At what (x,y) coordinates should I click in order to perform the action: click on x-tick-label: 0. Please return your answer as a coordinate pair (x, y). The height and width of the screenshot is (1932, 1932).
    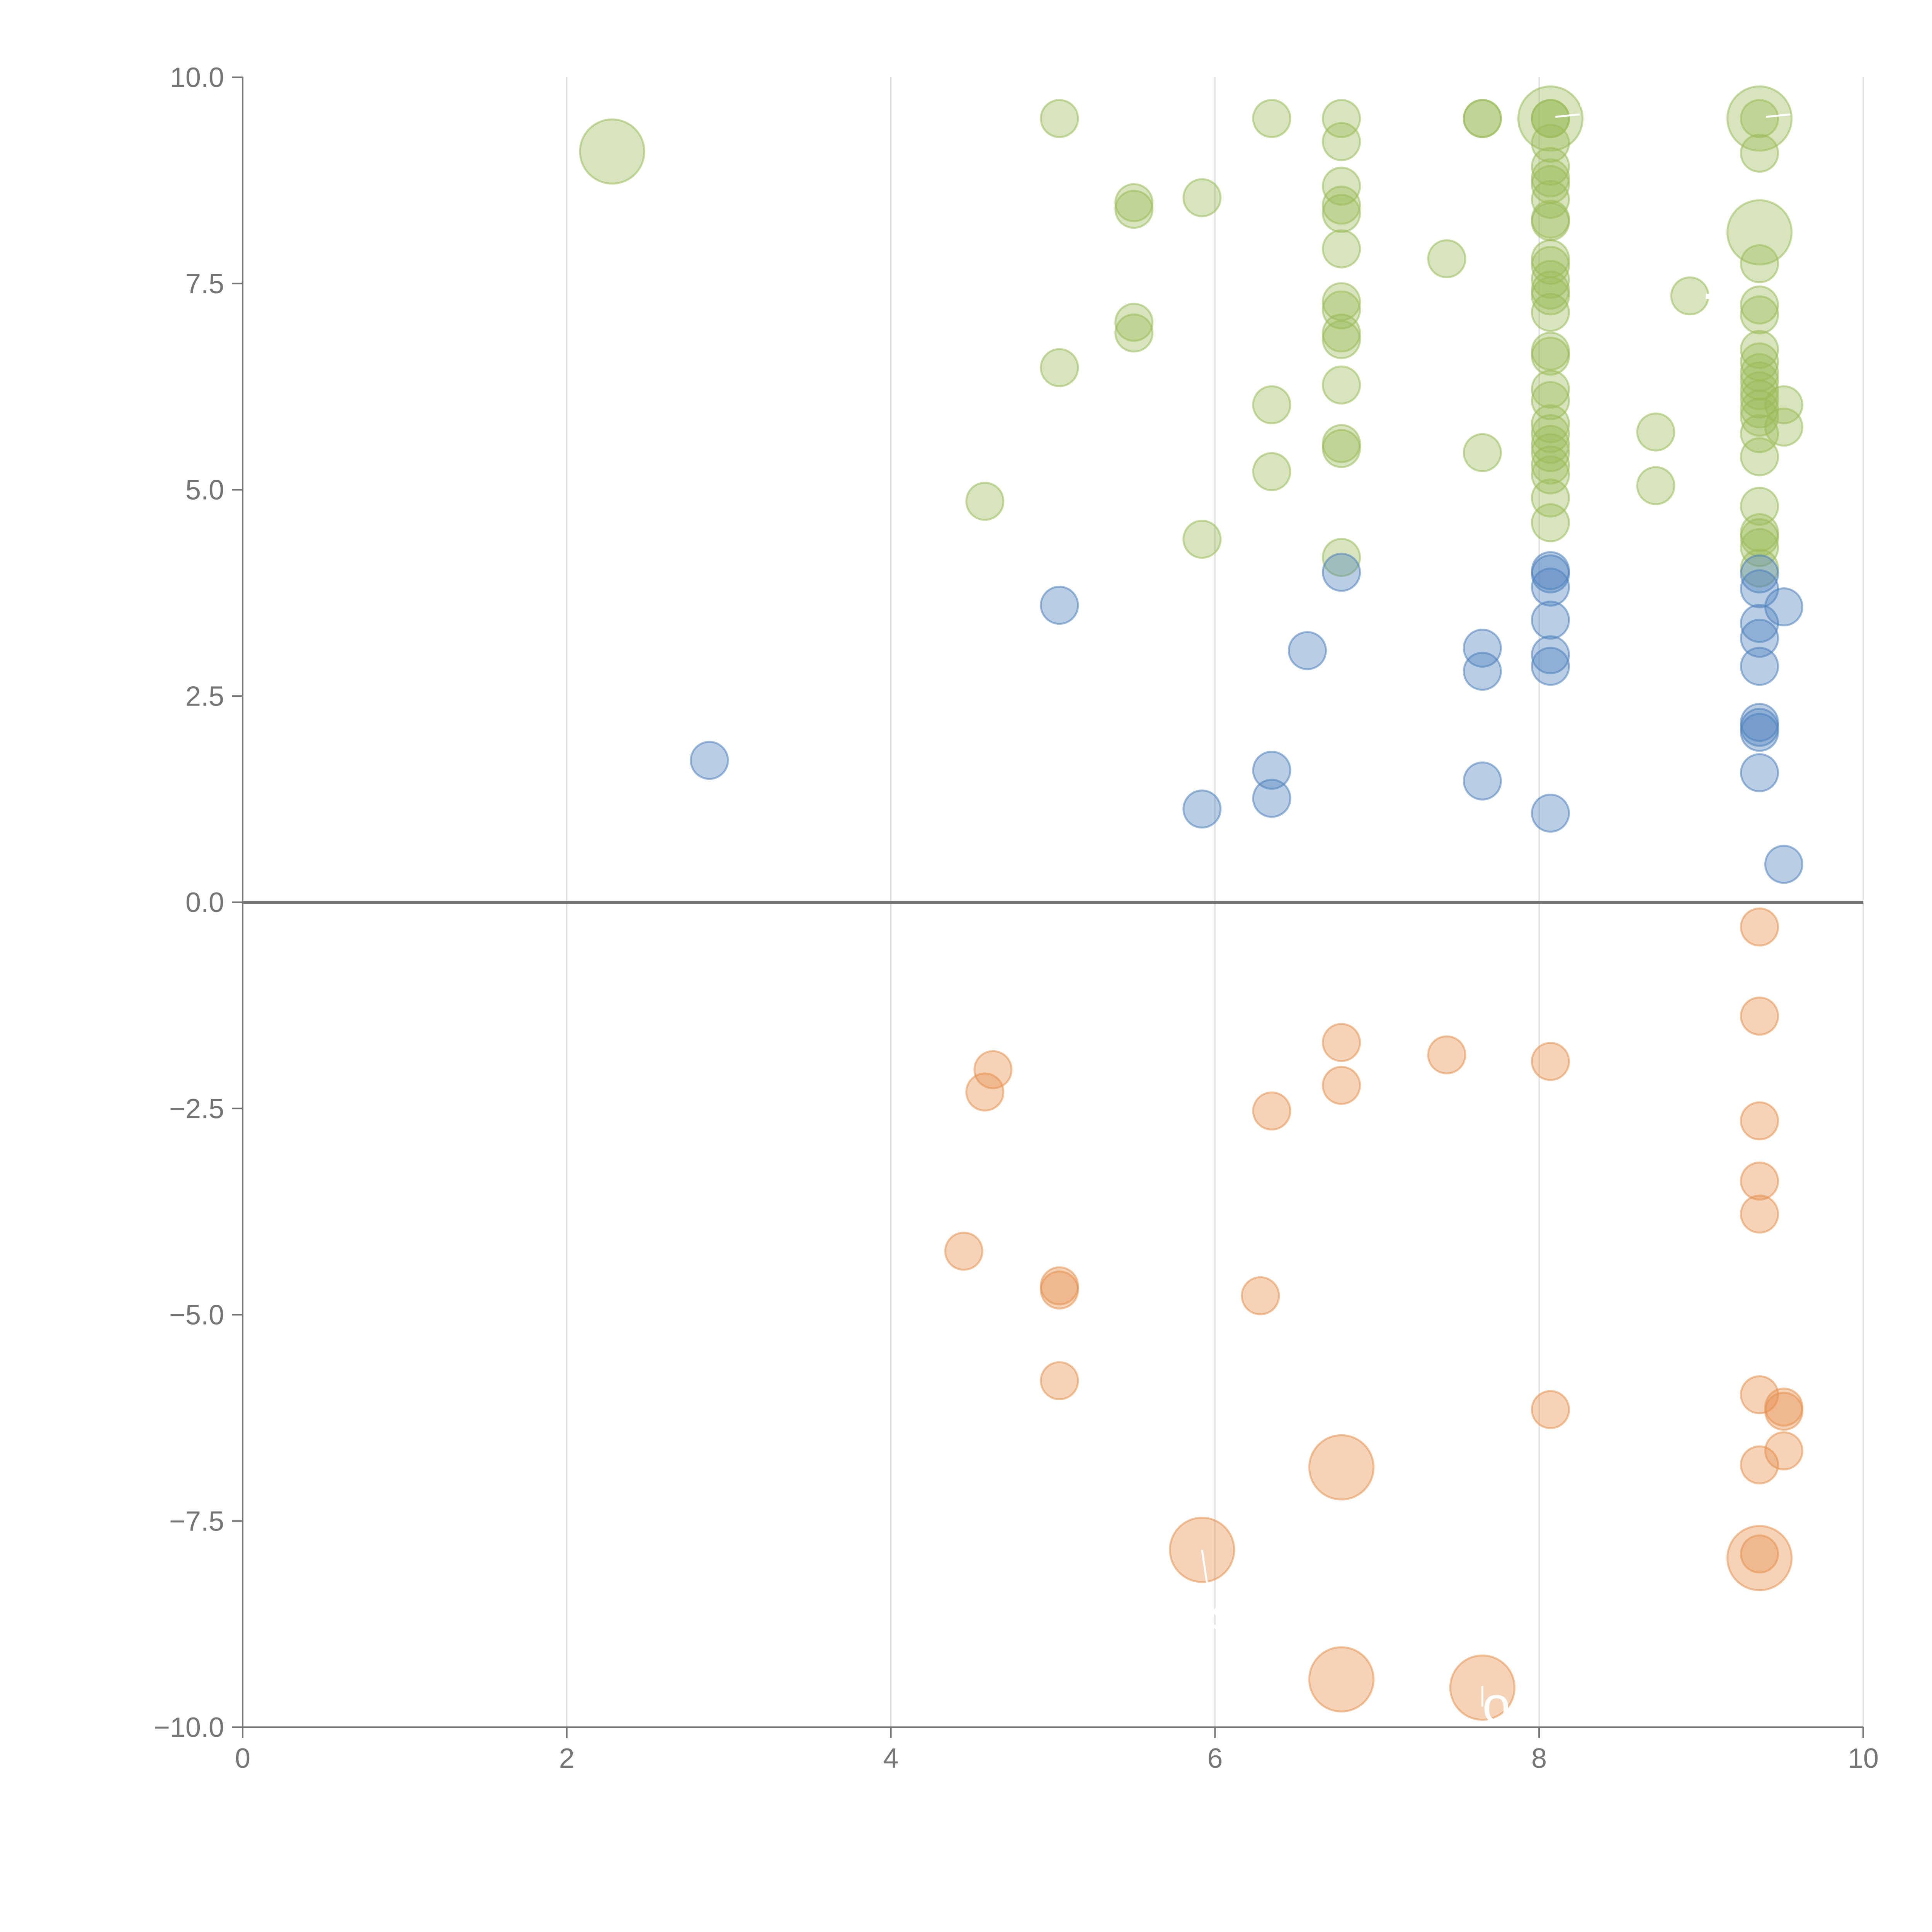
    Looking at the image, I should click on (243, 1758).